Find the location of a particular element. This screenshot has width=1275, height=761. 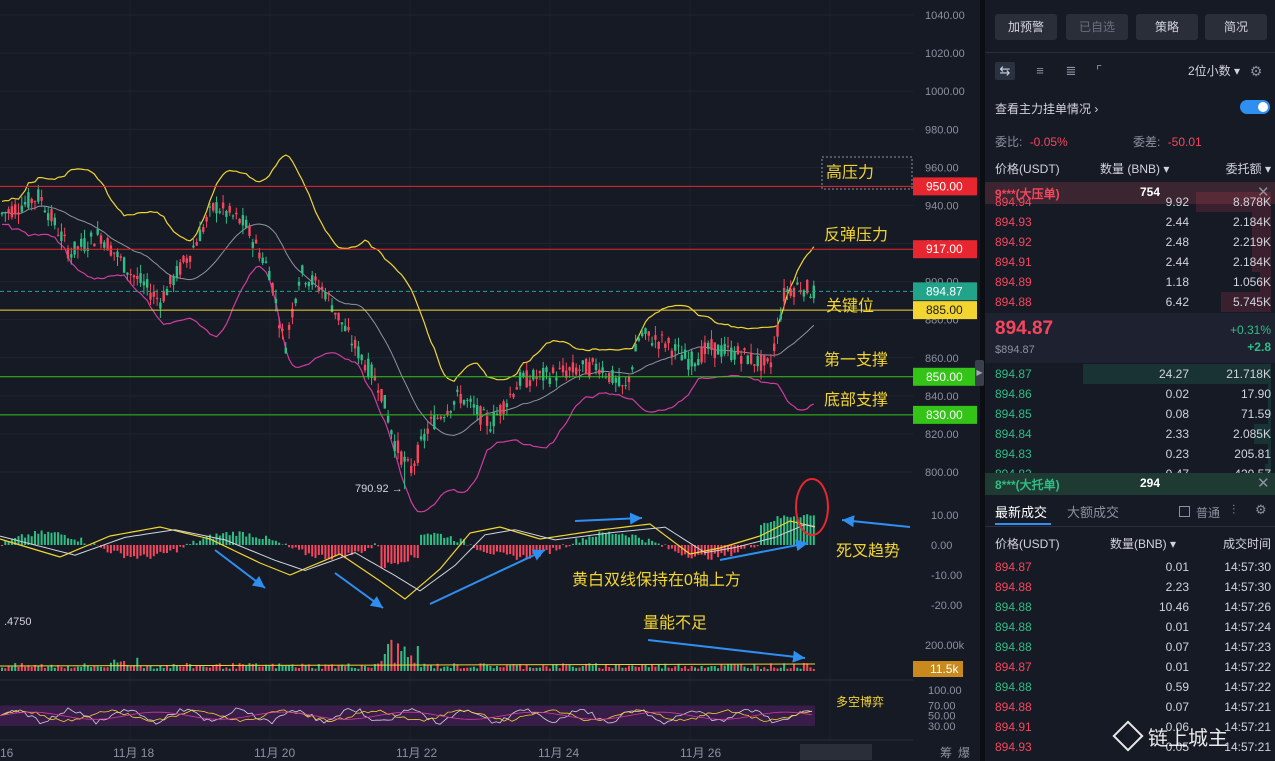

tab-latest-trades: 最新成交 is located at coordinates (1021, 512).